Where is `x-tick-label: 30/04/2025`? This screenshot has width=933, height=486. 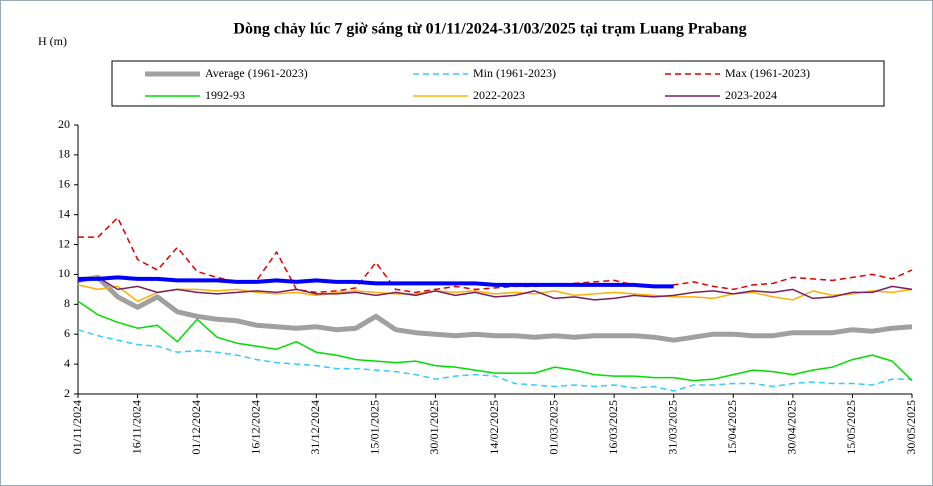
x-tick-label: 30/04/2025 is located at coordinates (792, 427).